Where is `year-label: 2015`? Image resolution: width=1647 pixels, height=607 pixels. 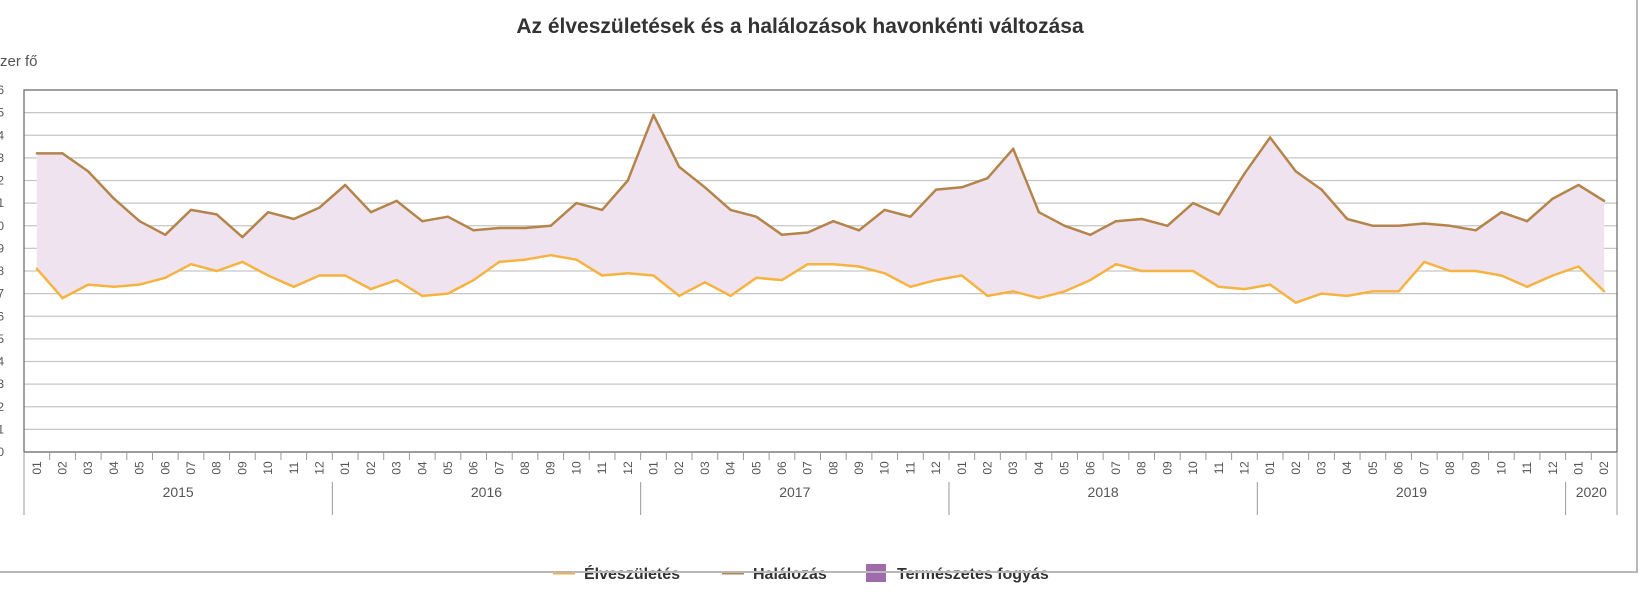
year-label: 2015 is located at coordinates (178, 492).